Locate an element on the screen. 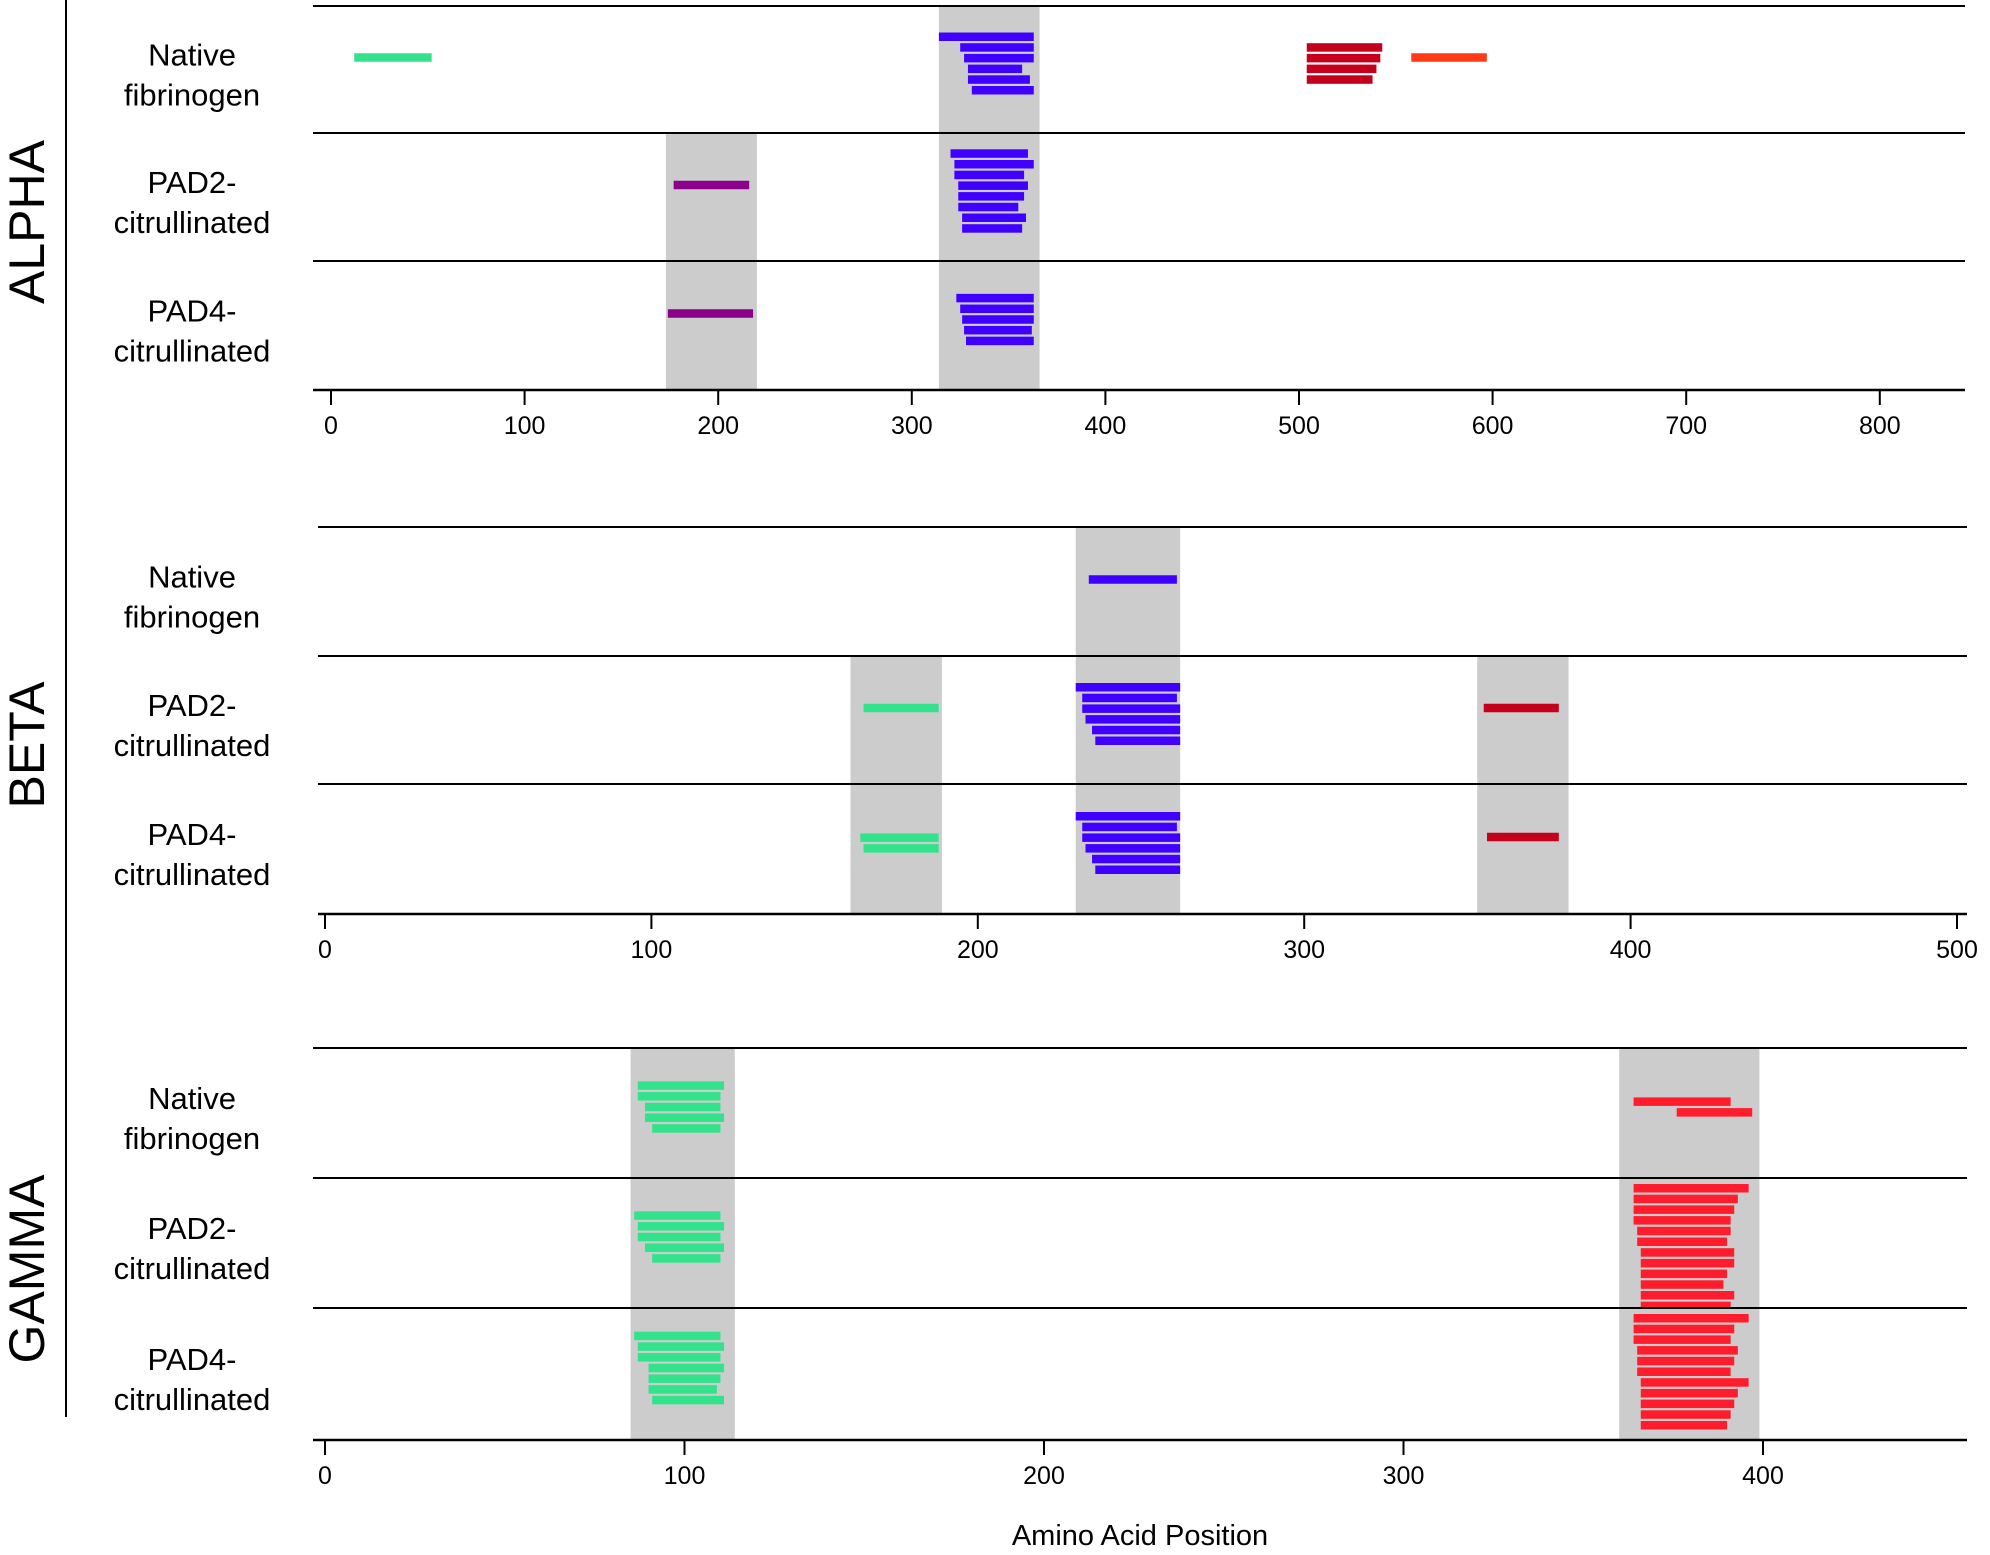  section-label-beta: BETA is located at coordinates (27, 745).